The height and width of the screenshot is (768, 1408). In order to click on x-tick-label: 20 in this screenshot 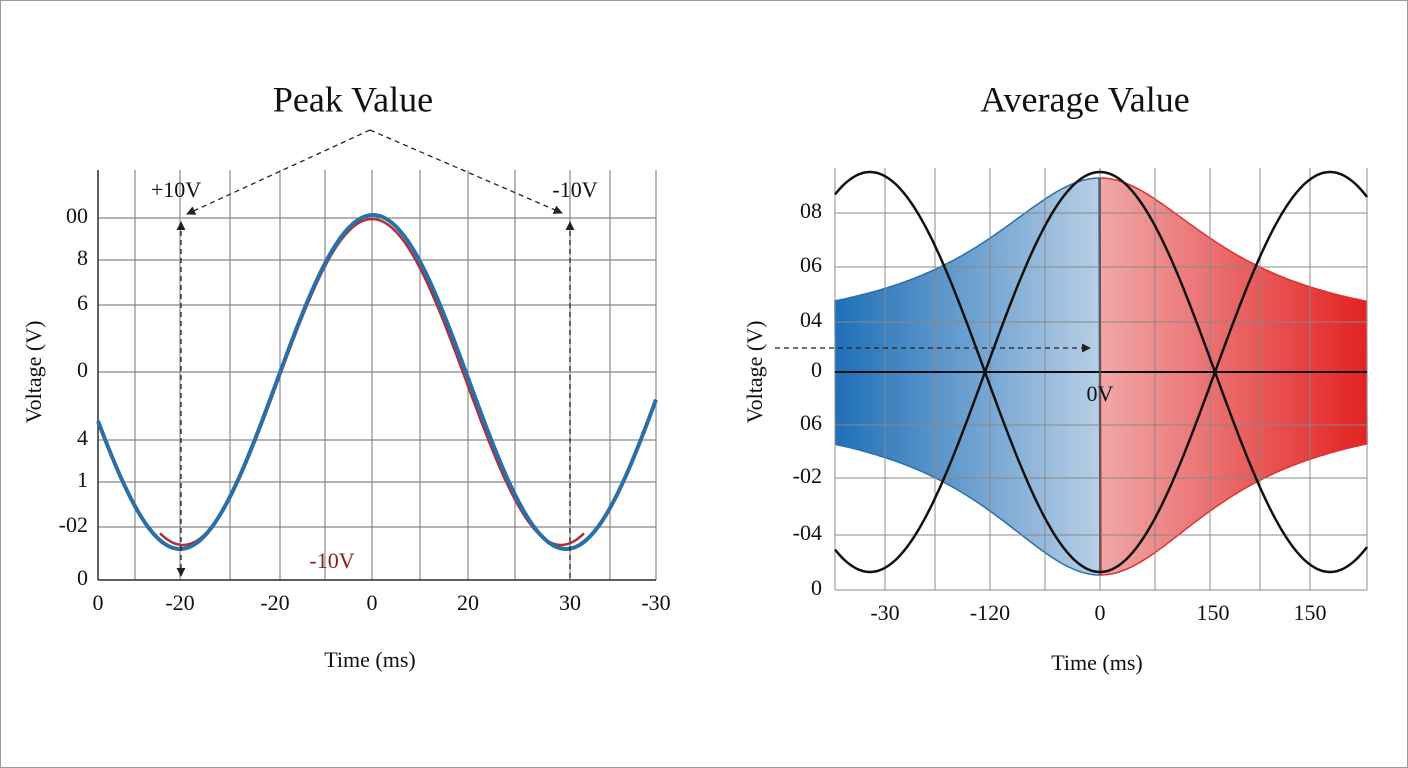, I will do `click(468, 602)`.